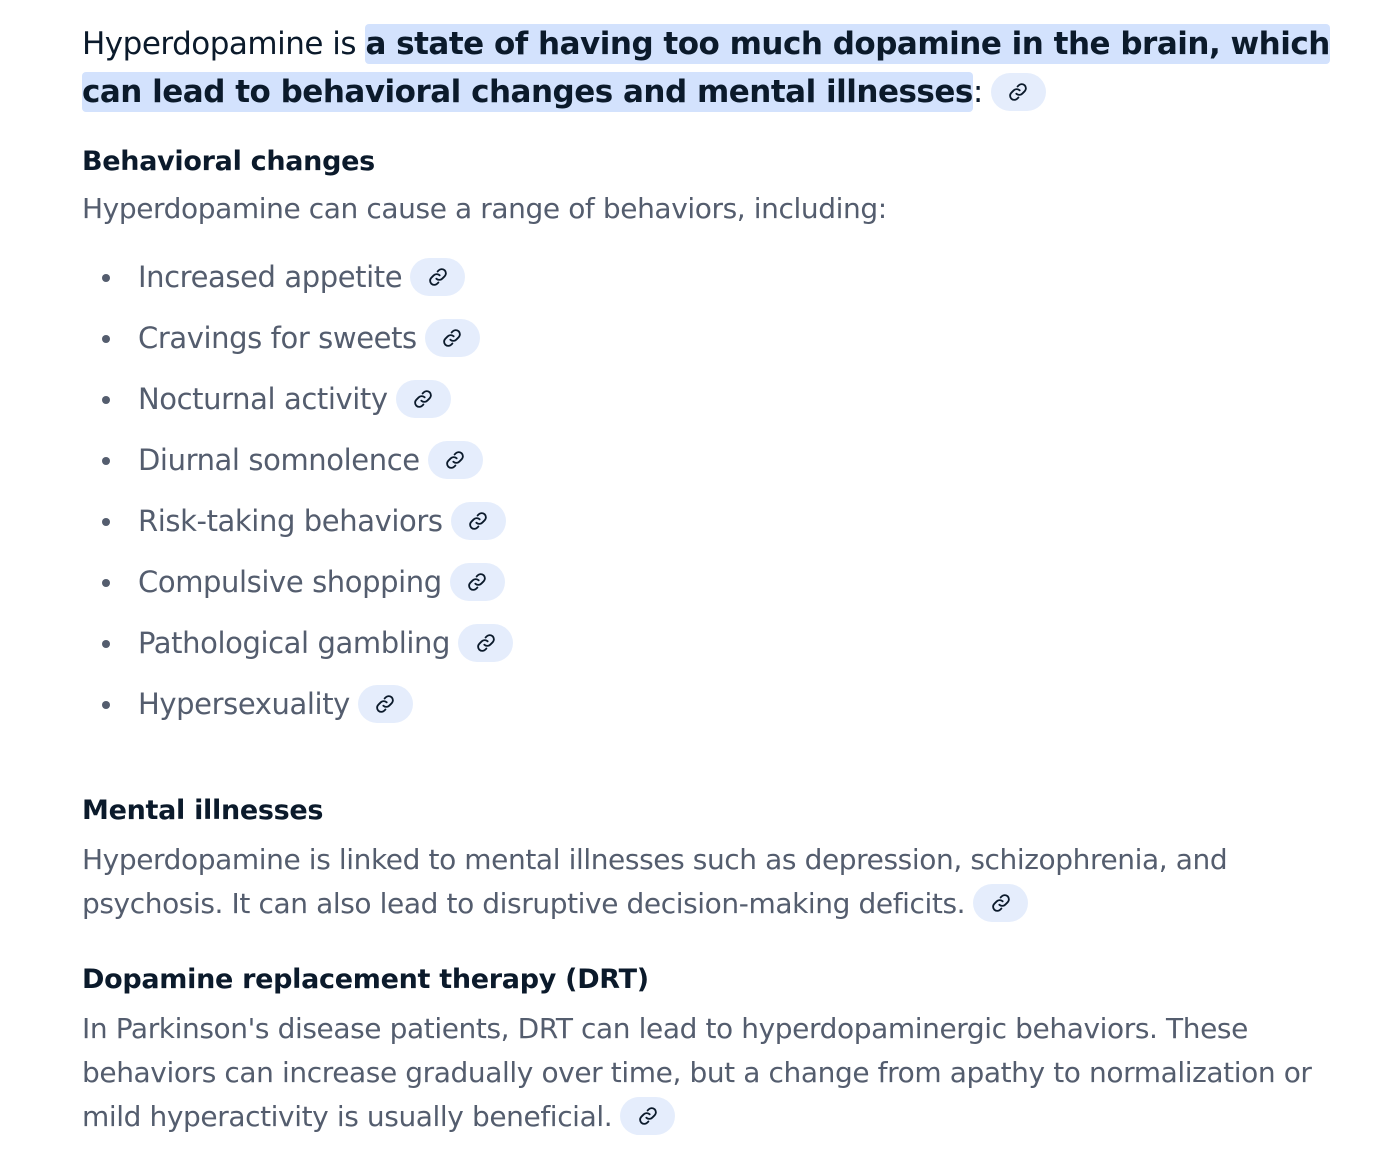 This screenshot has height=1162, width=1390. What do you see at coordinates (717, 460) in the screenshot?
I see `list-item: Diurnal somnolence` at bounding box center [717, 460].